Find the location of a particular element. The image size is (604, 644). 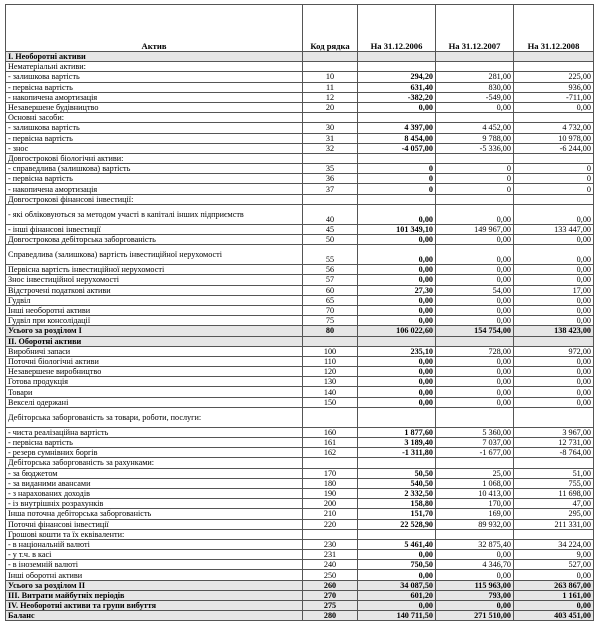

row-label: Інші необоротні активи is located at coordinates (154, 310).